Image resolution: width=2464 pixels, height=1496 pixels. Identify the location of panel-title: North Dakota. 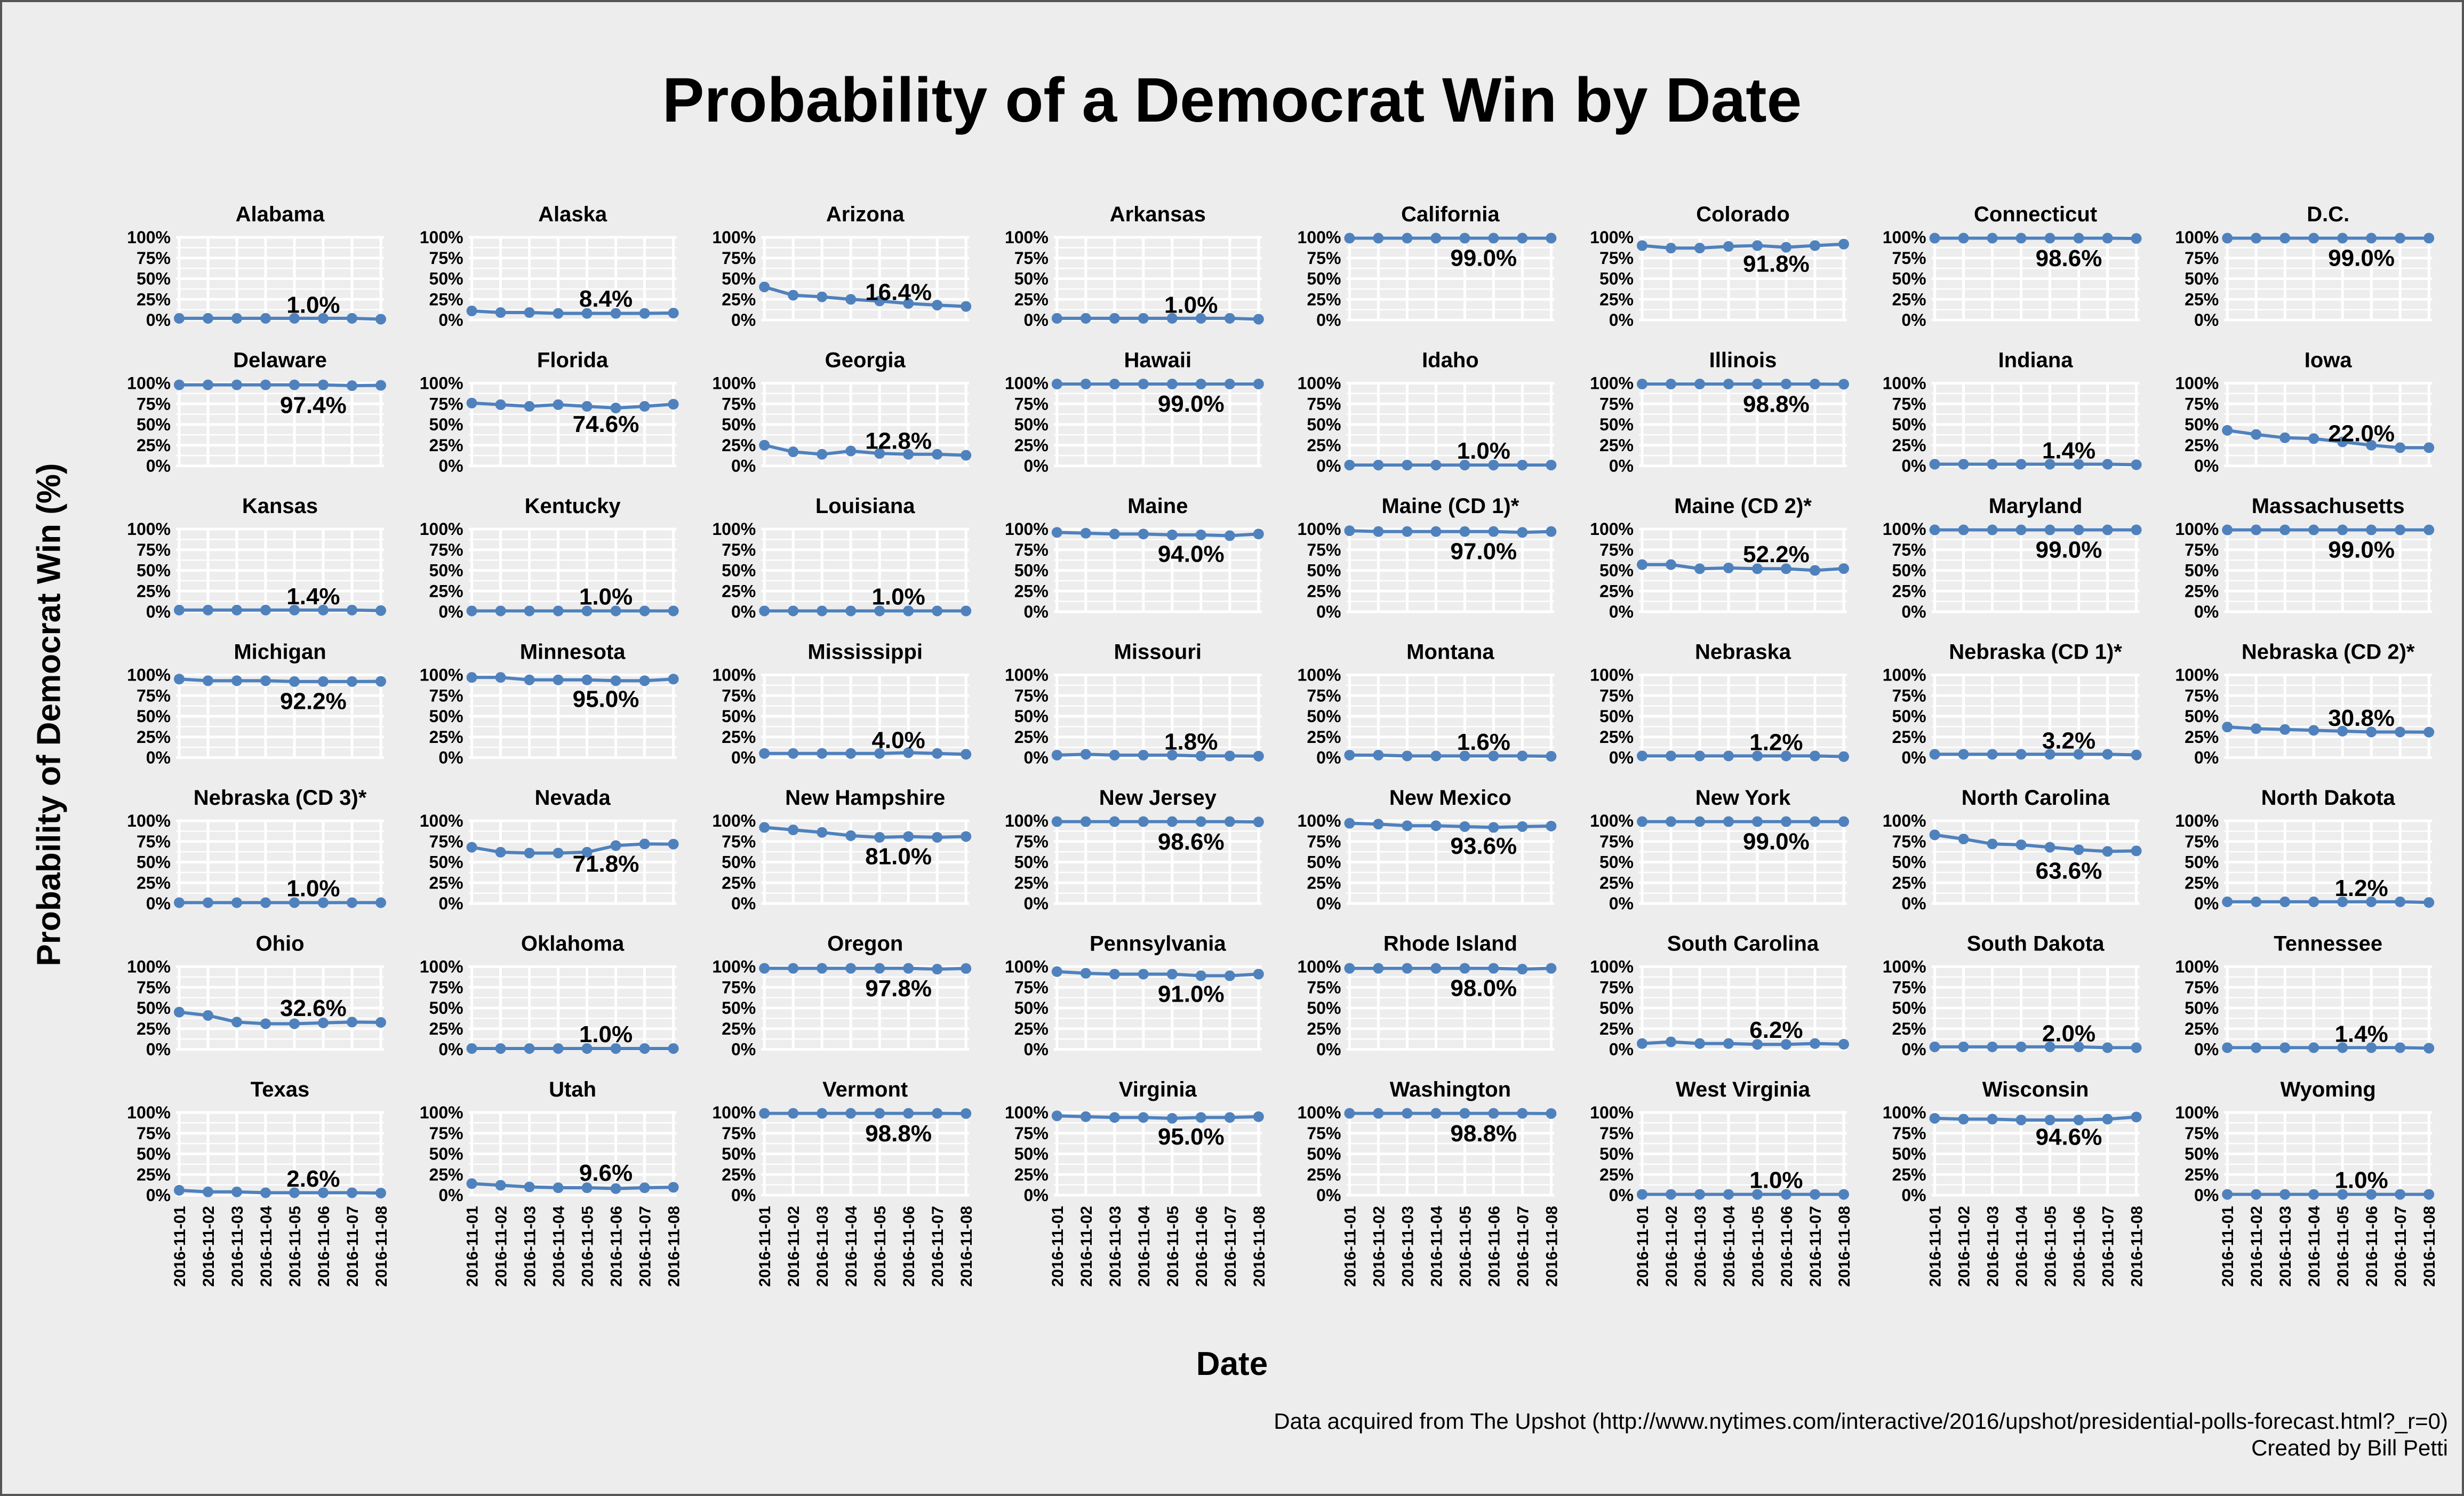
(2328, 798).